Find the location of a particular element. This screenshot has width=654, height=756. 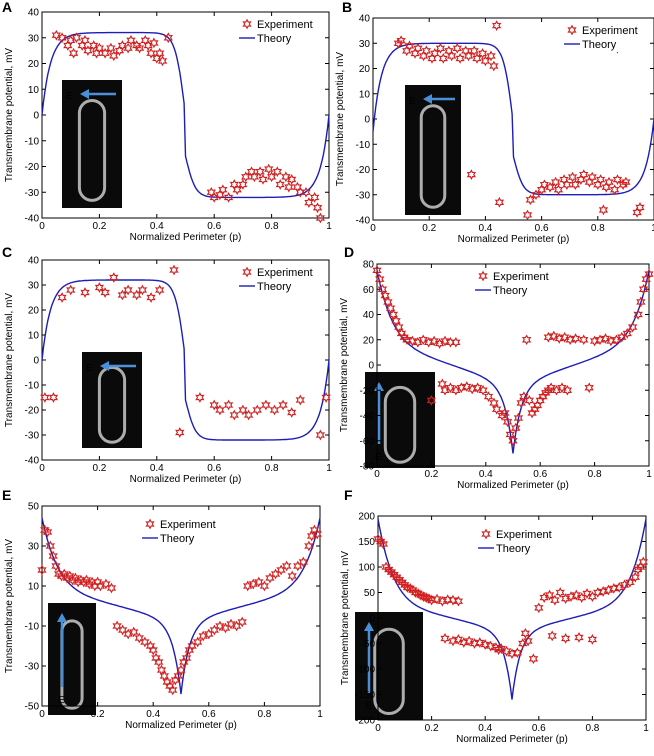

field-arrow-icon is located at coordinates (62, 650).